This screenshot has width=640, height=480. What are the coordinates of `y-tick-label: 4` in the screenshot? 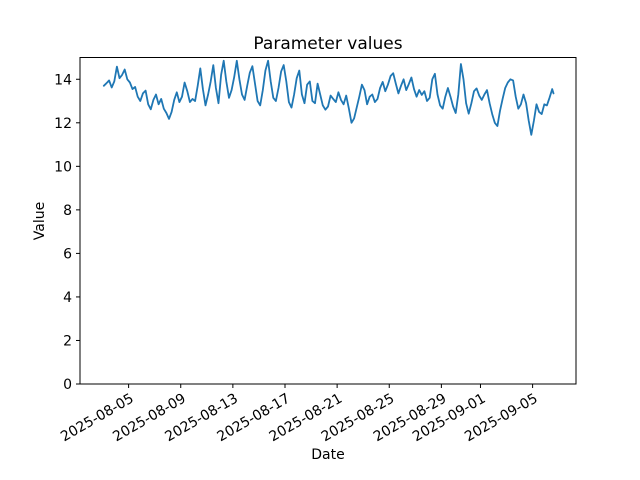 It's located at (67, 298).